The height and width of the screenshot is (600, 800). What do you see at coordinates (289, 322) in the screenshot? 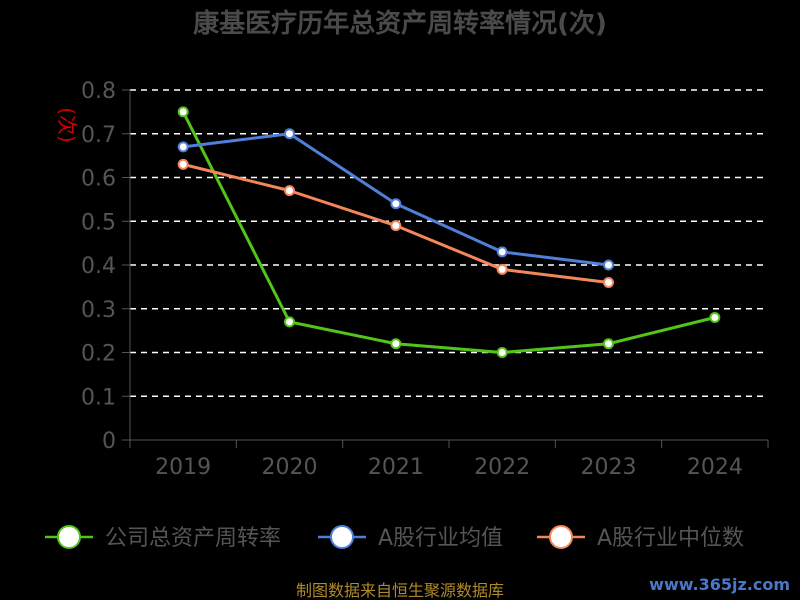
I see `series-0-point-2020` at bounding box center [289, 322].